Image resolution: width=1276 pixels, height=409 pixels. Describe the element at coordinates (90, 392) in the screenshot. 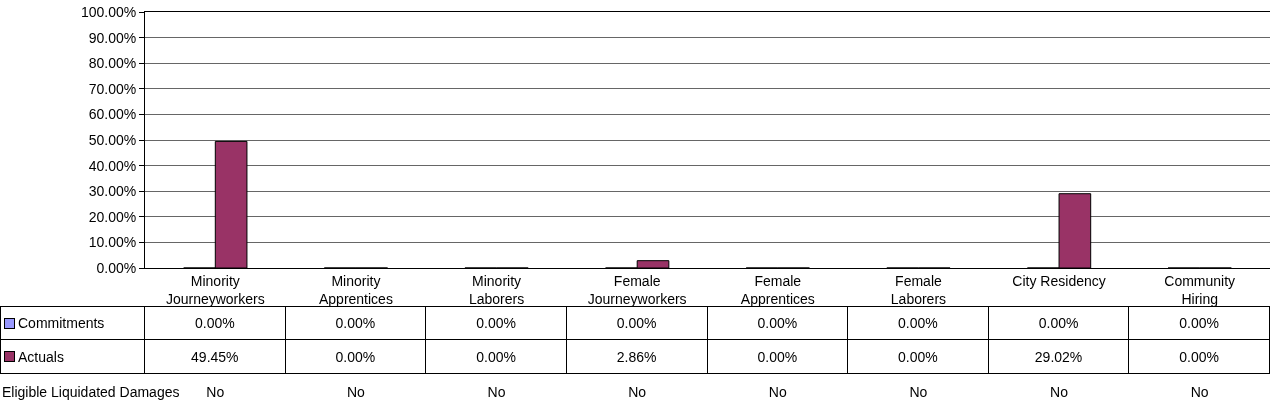

I see `text: Eligible Liquidated Damages` at that location.